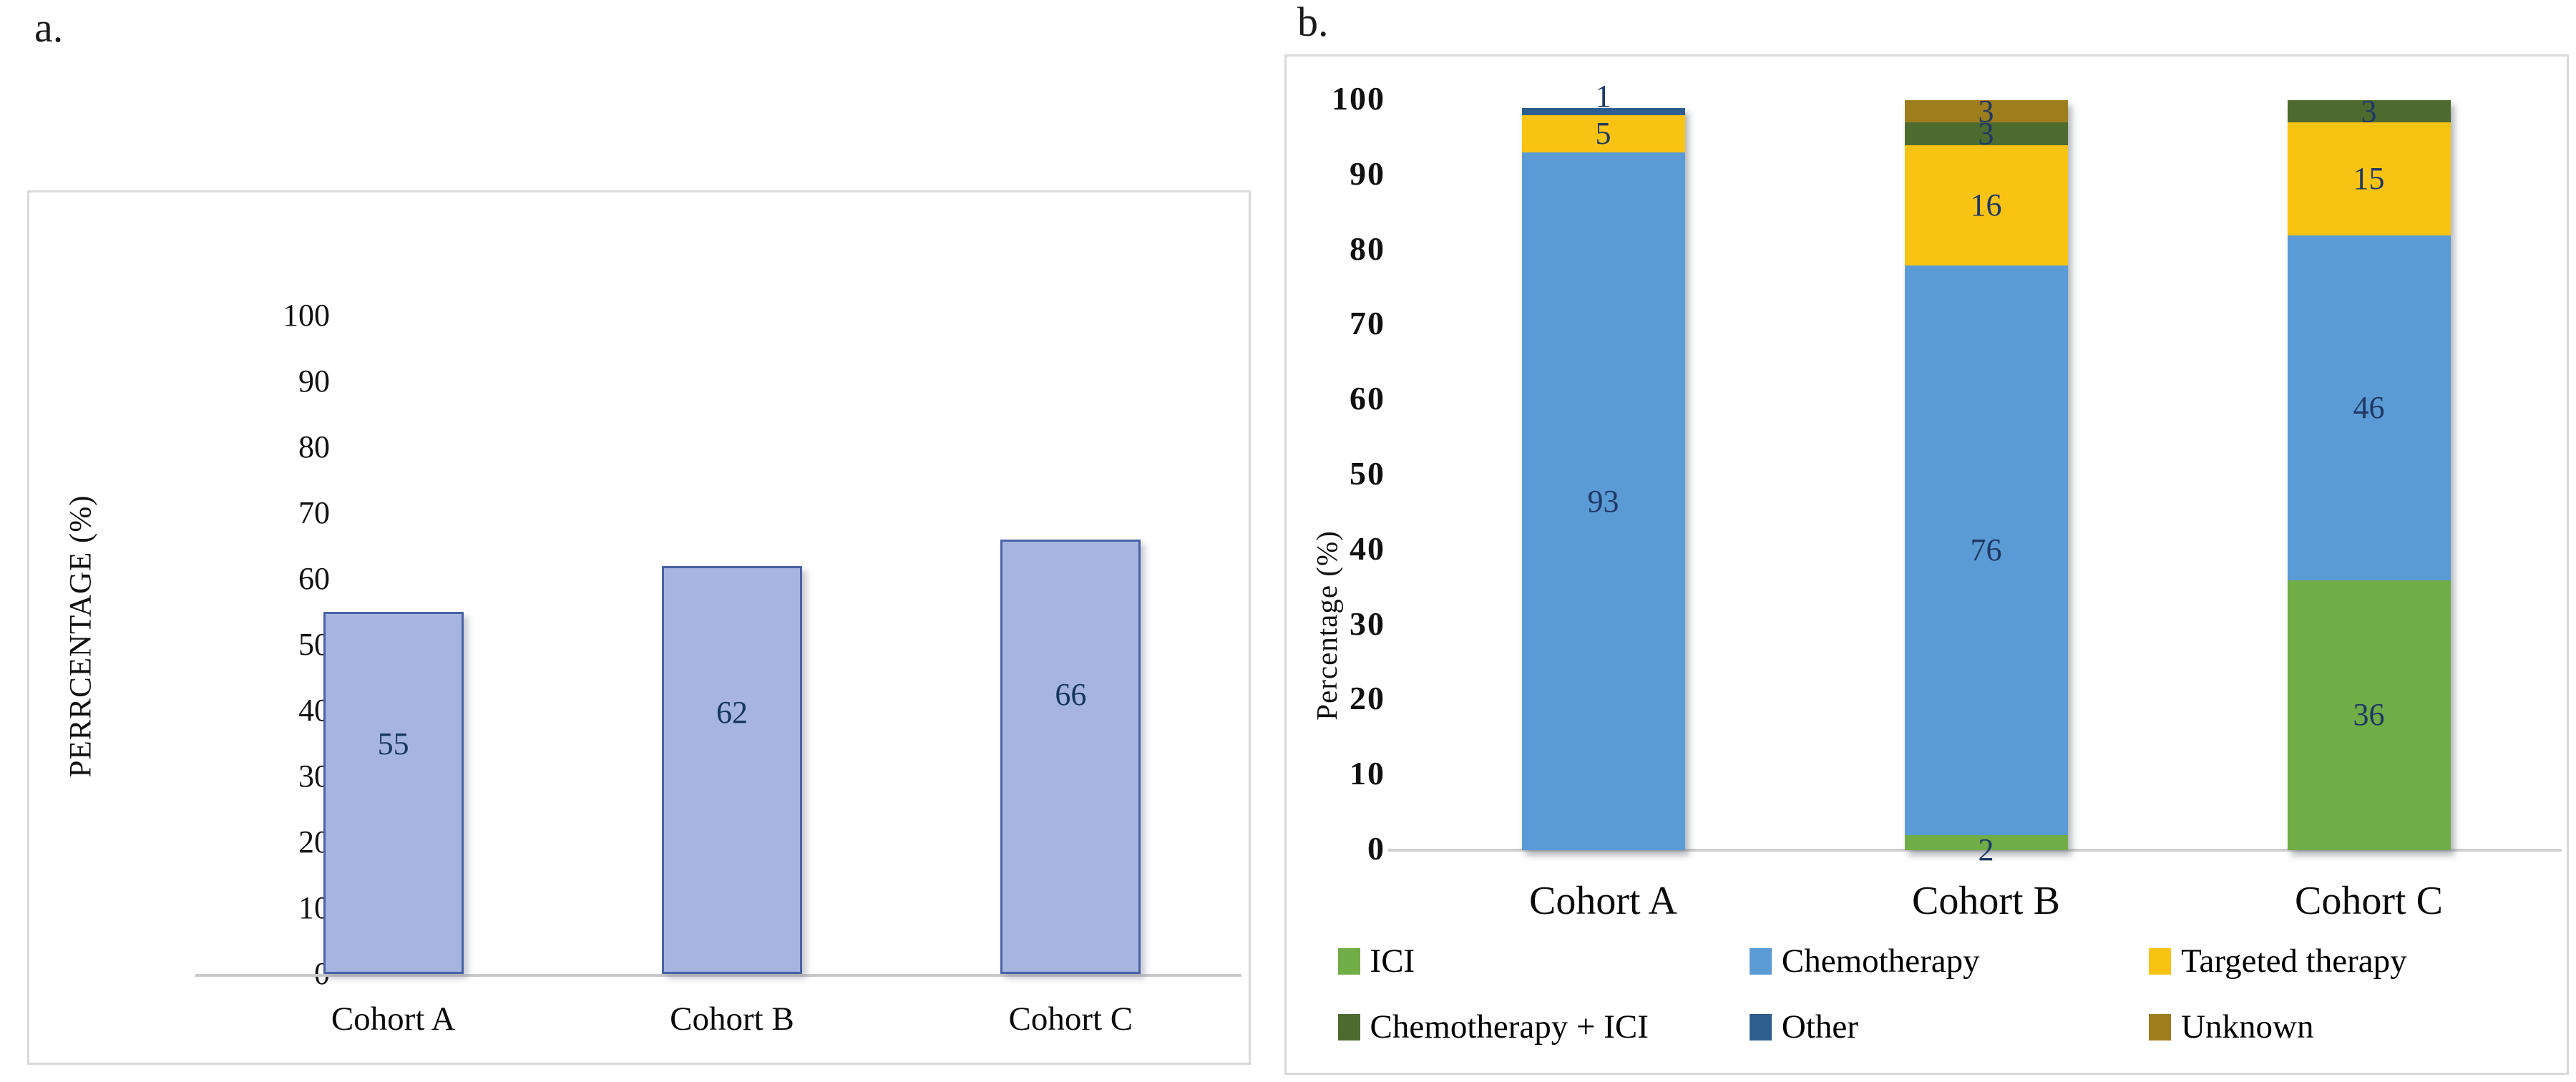 This screenshot has width=2576, height=1082. I want to click on stacked-bar-slot: 36 46 15 3, so click(2368, 472).